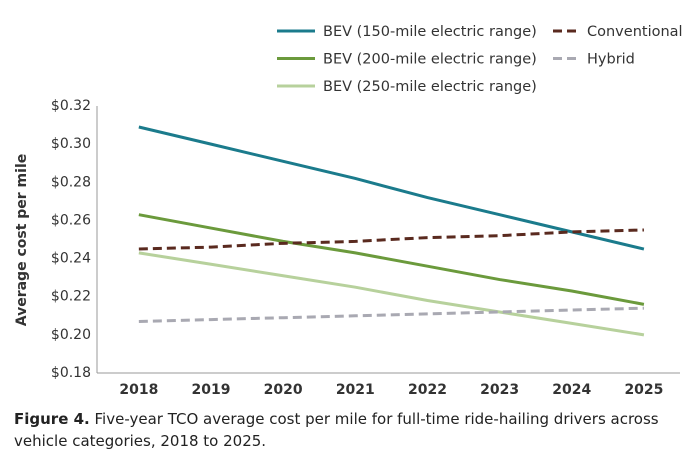 The image size is (700, 457). What do you see at coordinates (430, 32) in the screenshot?
I see `legend-label: BEV (150-mile electric range)` at bounding box center [430, 32].